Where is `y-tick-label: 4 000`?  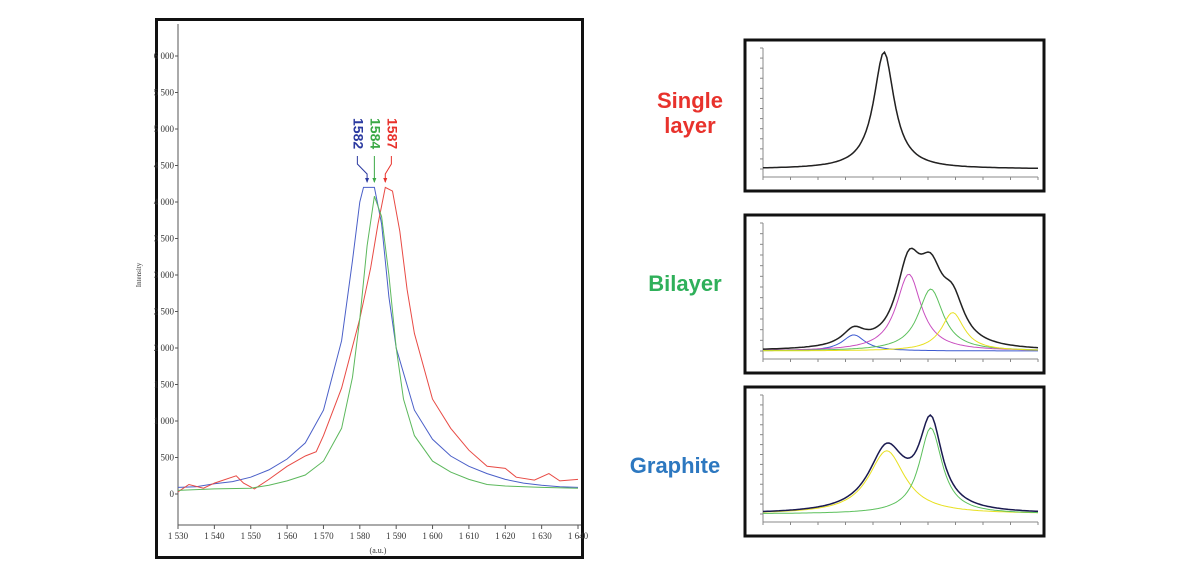
y-tick-label: 4 000 is located at coordinates (164, 202).